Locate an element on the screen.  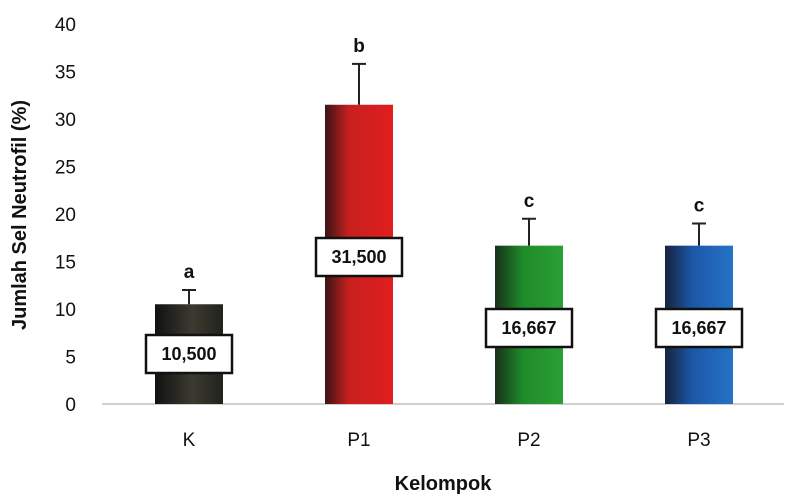
data-label: 31,500 is located at coordinates (358, 257).